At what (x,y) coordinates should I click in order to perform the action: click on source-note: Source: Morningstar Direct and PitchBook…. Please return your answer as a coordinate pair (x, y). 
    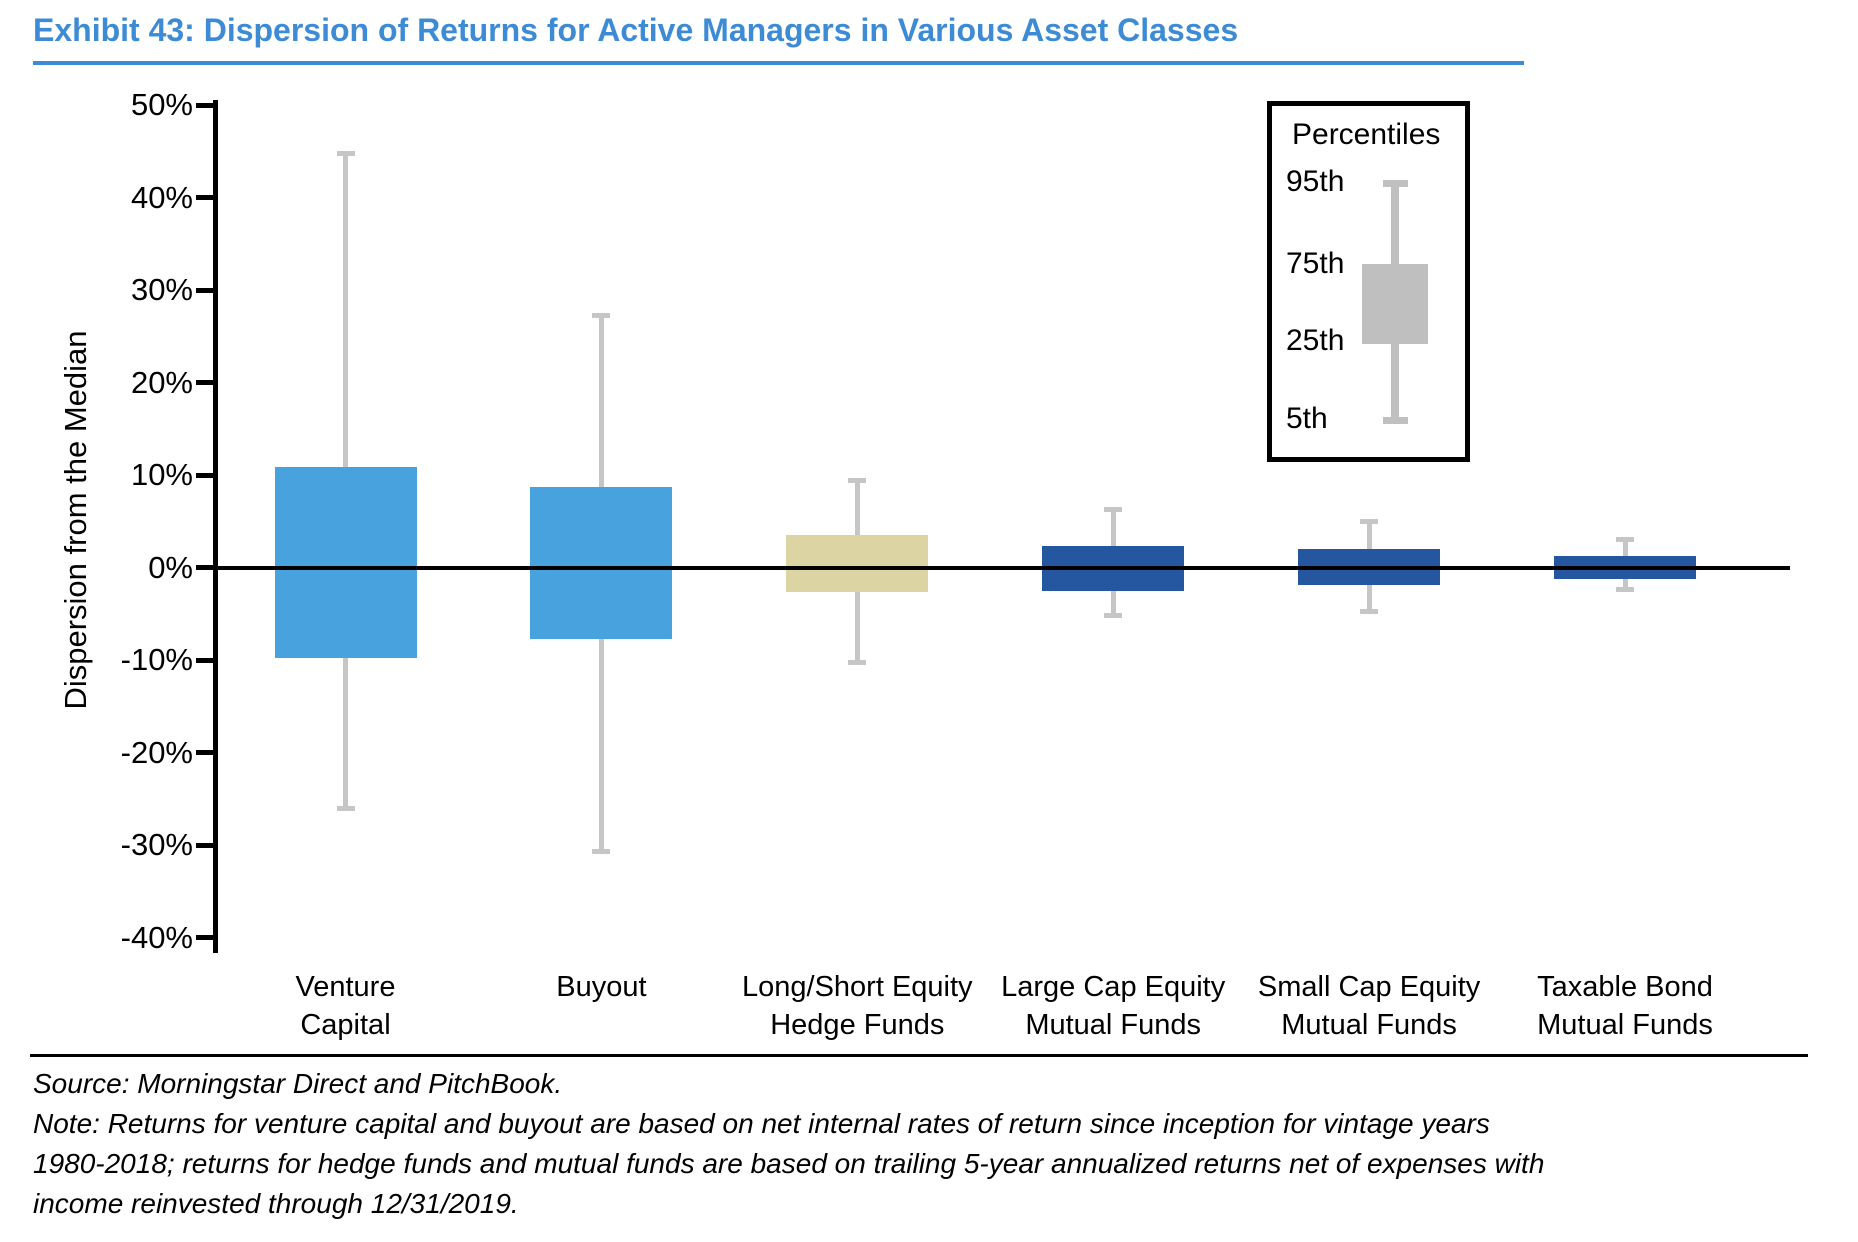
    Looking at the image, I should click on (298, 1083).